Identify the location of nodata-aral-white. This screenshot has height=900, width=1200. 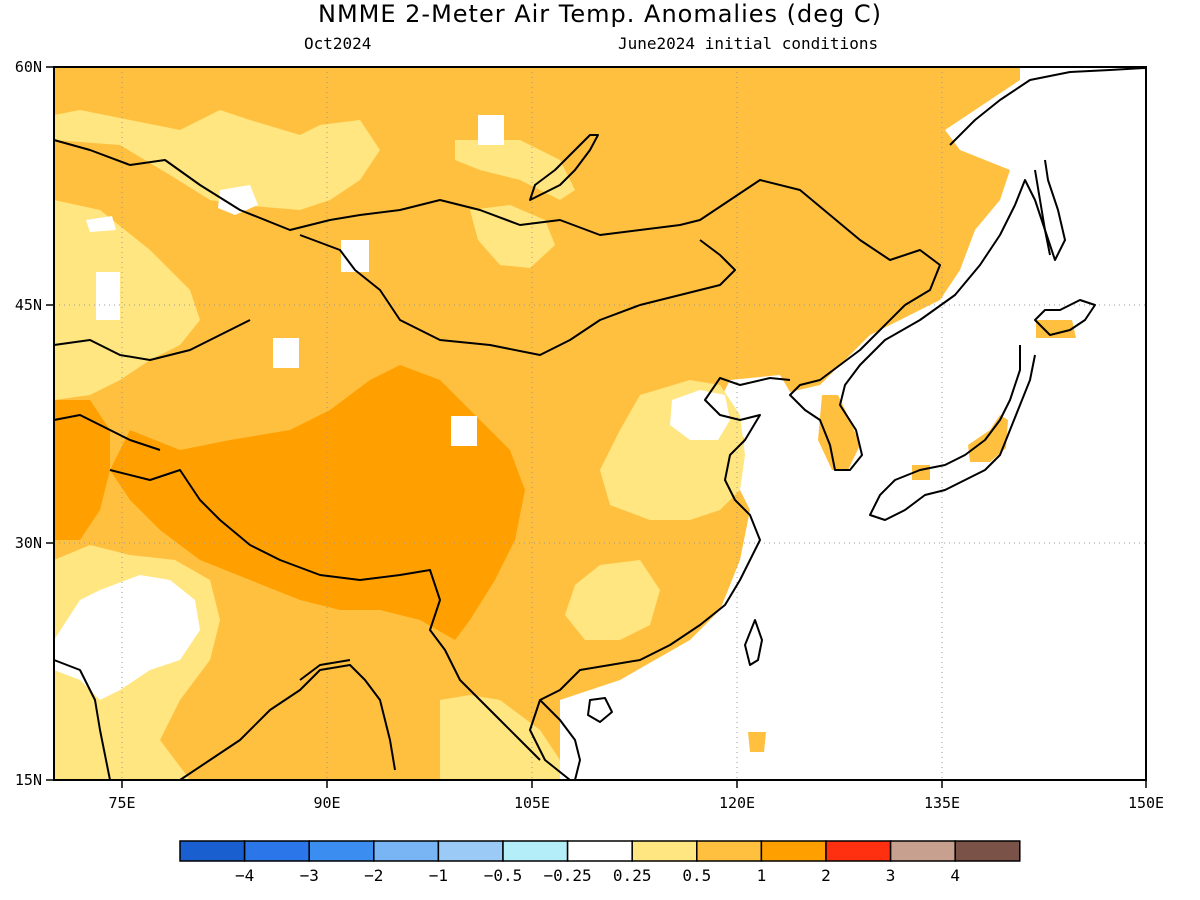
(101, 224).